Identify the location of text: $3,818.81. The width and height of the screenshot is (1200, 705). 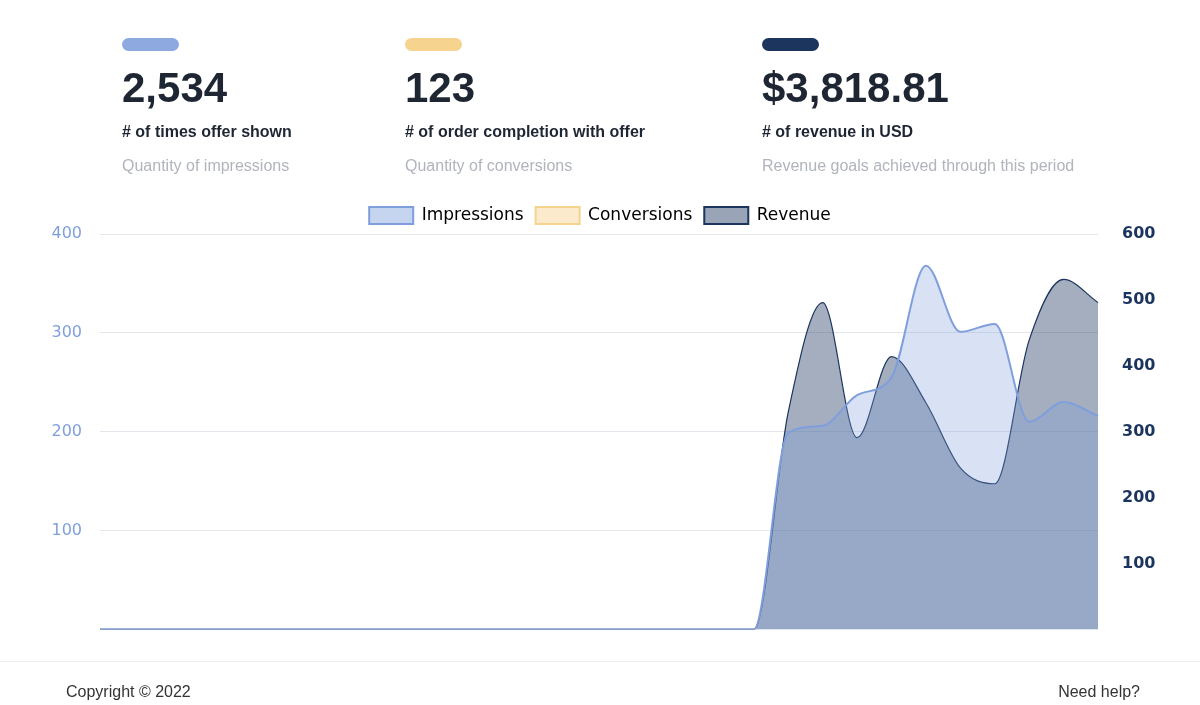
(856, 88).